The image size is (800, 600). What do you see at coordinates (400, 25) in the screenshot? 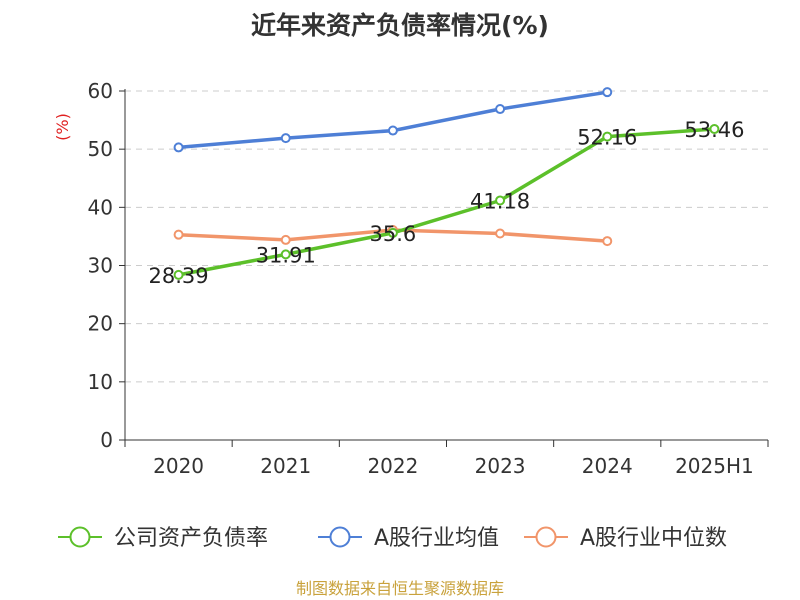
I see `chart-title: 近年来资产负债率情况(%)` at bounding box center [400, 25].